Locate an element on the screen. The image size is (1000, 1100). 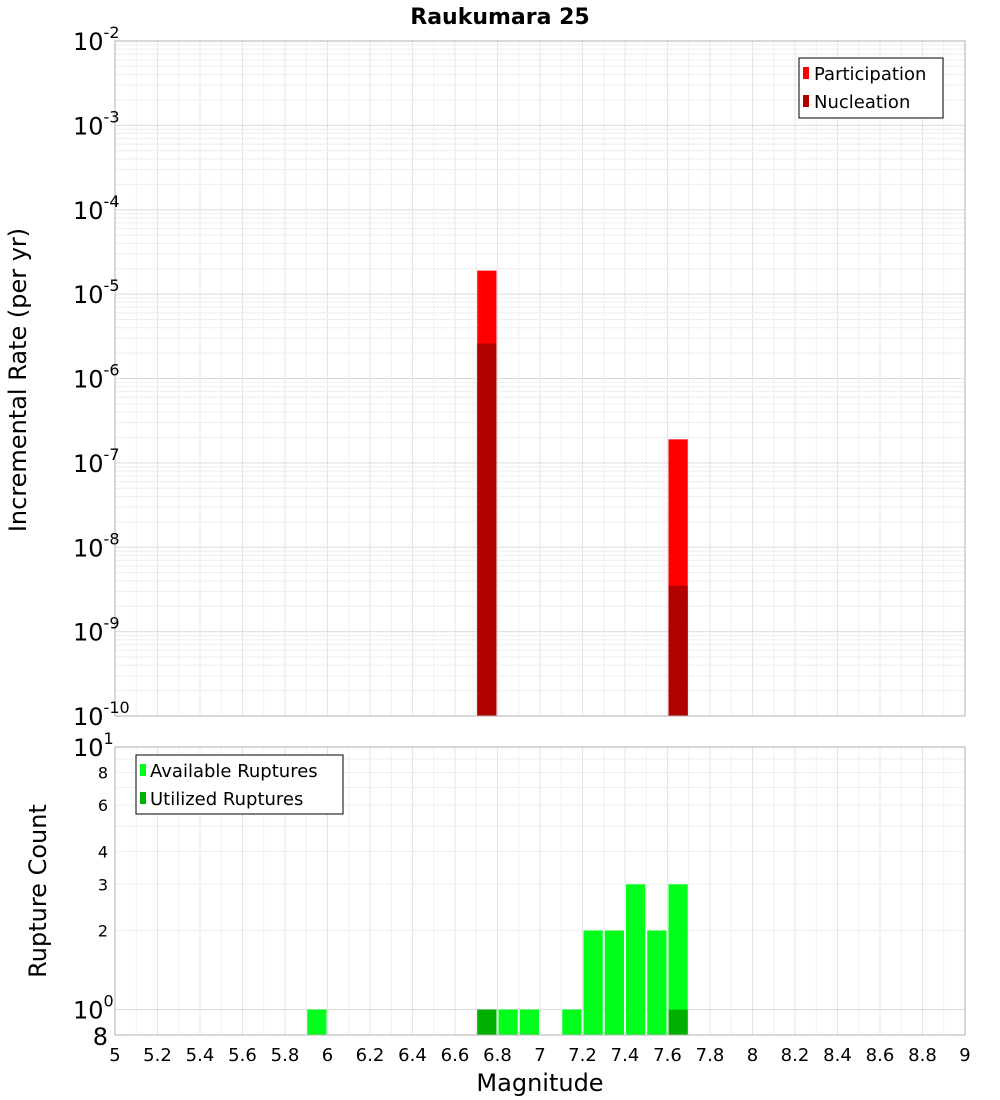
bottom-legend: Available Ruptures Utilized Ruptures is located at coordinates (239, 784).